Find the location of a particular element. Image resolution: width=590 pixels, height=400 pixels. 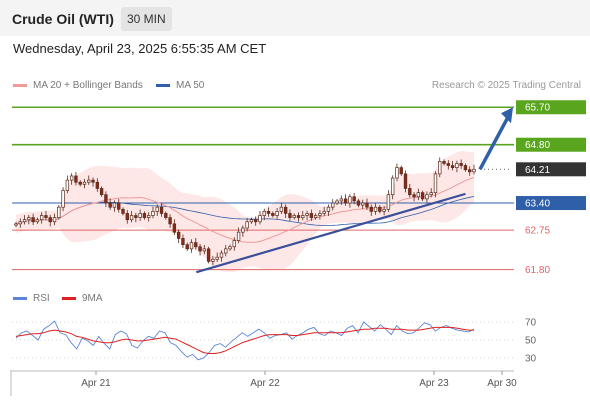

timeframe-badge: 30 MIN is located at coordinates (146, 19).